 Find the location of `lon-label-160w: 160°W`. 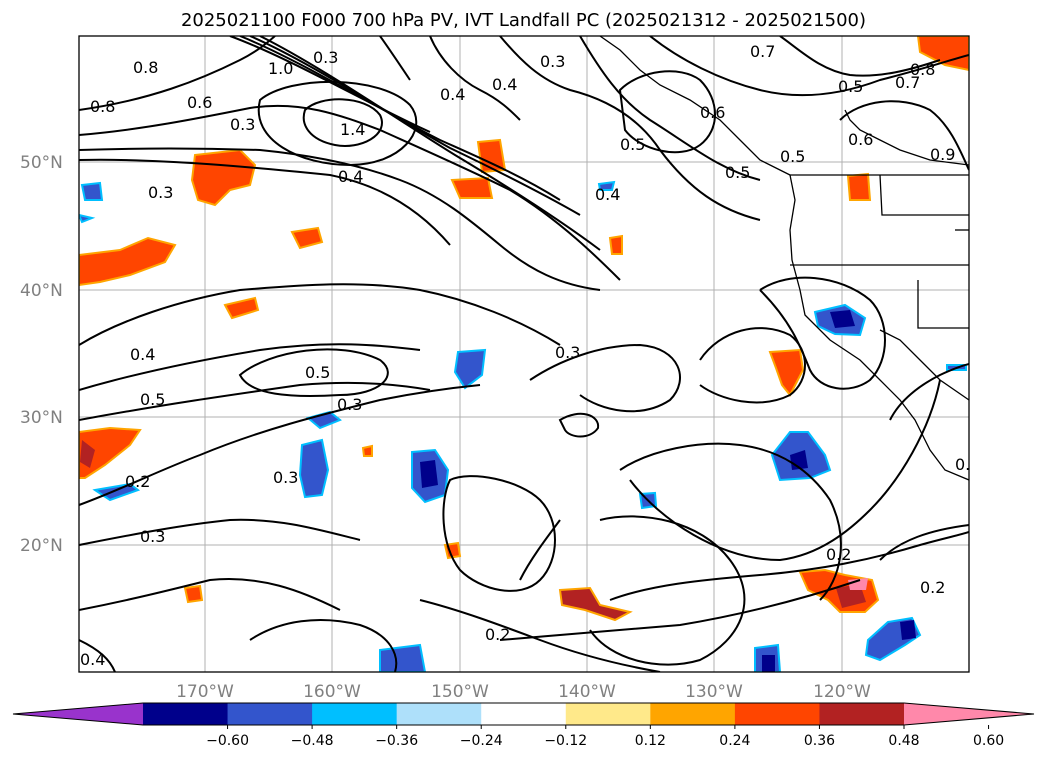

lon-label-160w: 160°W is located at coordinates (332, 692).